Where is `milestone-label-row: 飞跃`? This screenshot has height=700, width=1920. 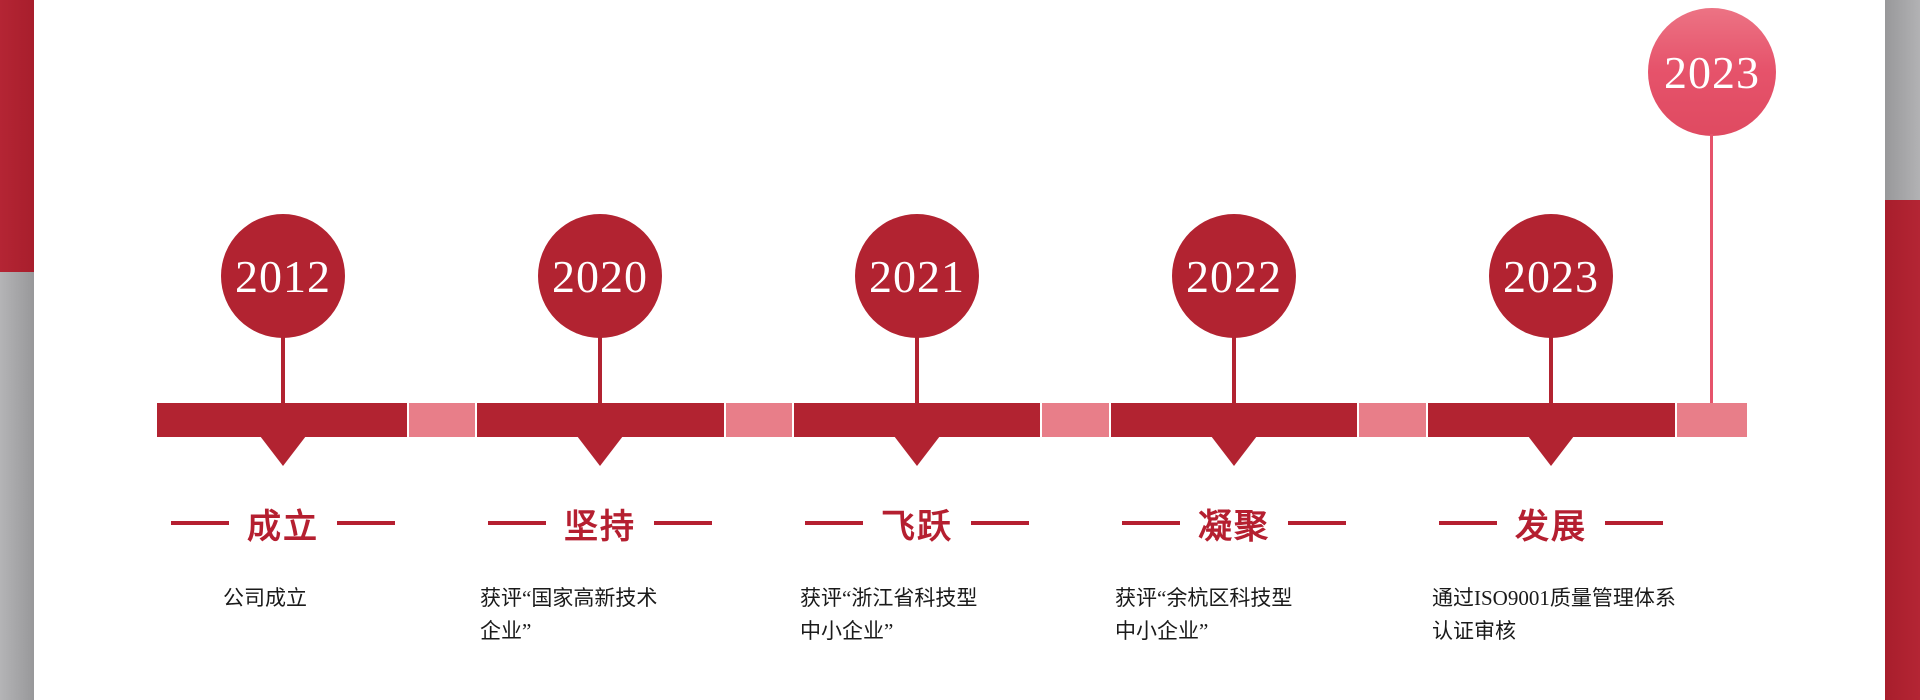
milestone-label-row: 飞跃 is located at coordinates (917, 523).